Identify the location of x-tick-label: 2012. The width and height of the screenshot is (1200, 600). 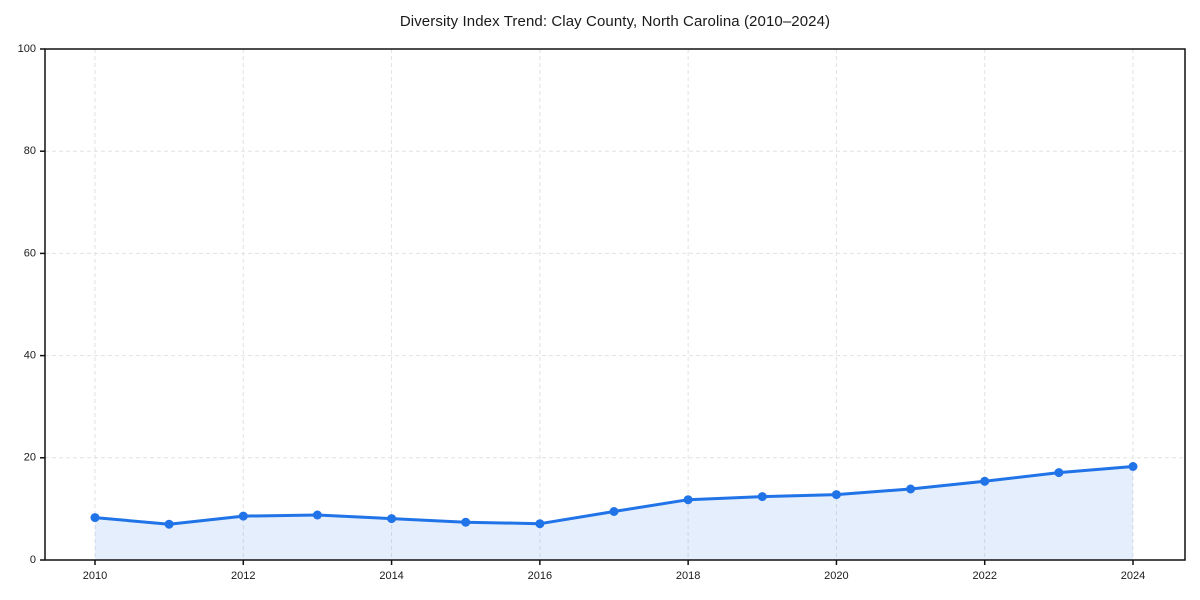
(243, 576).